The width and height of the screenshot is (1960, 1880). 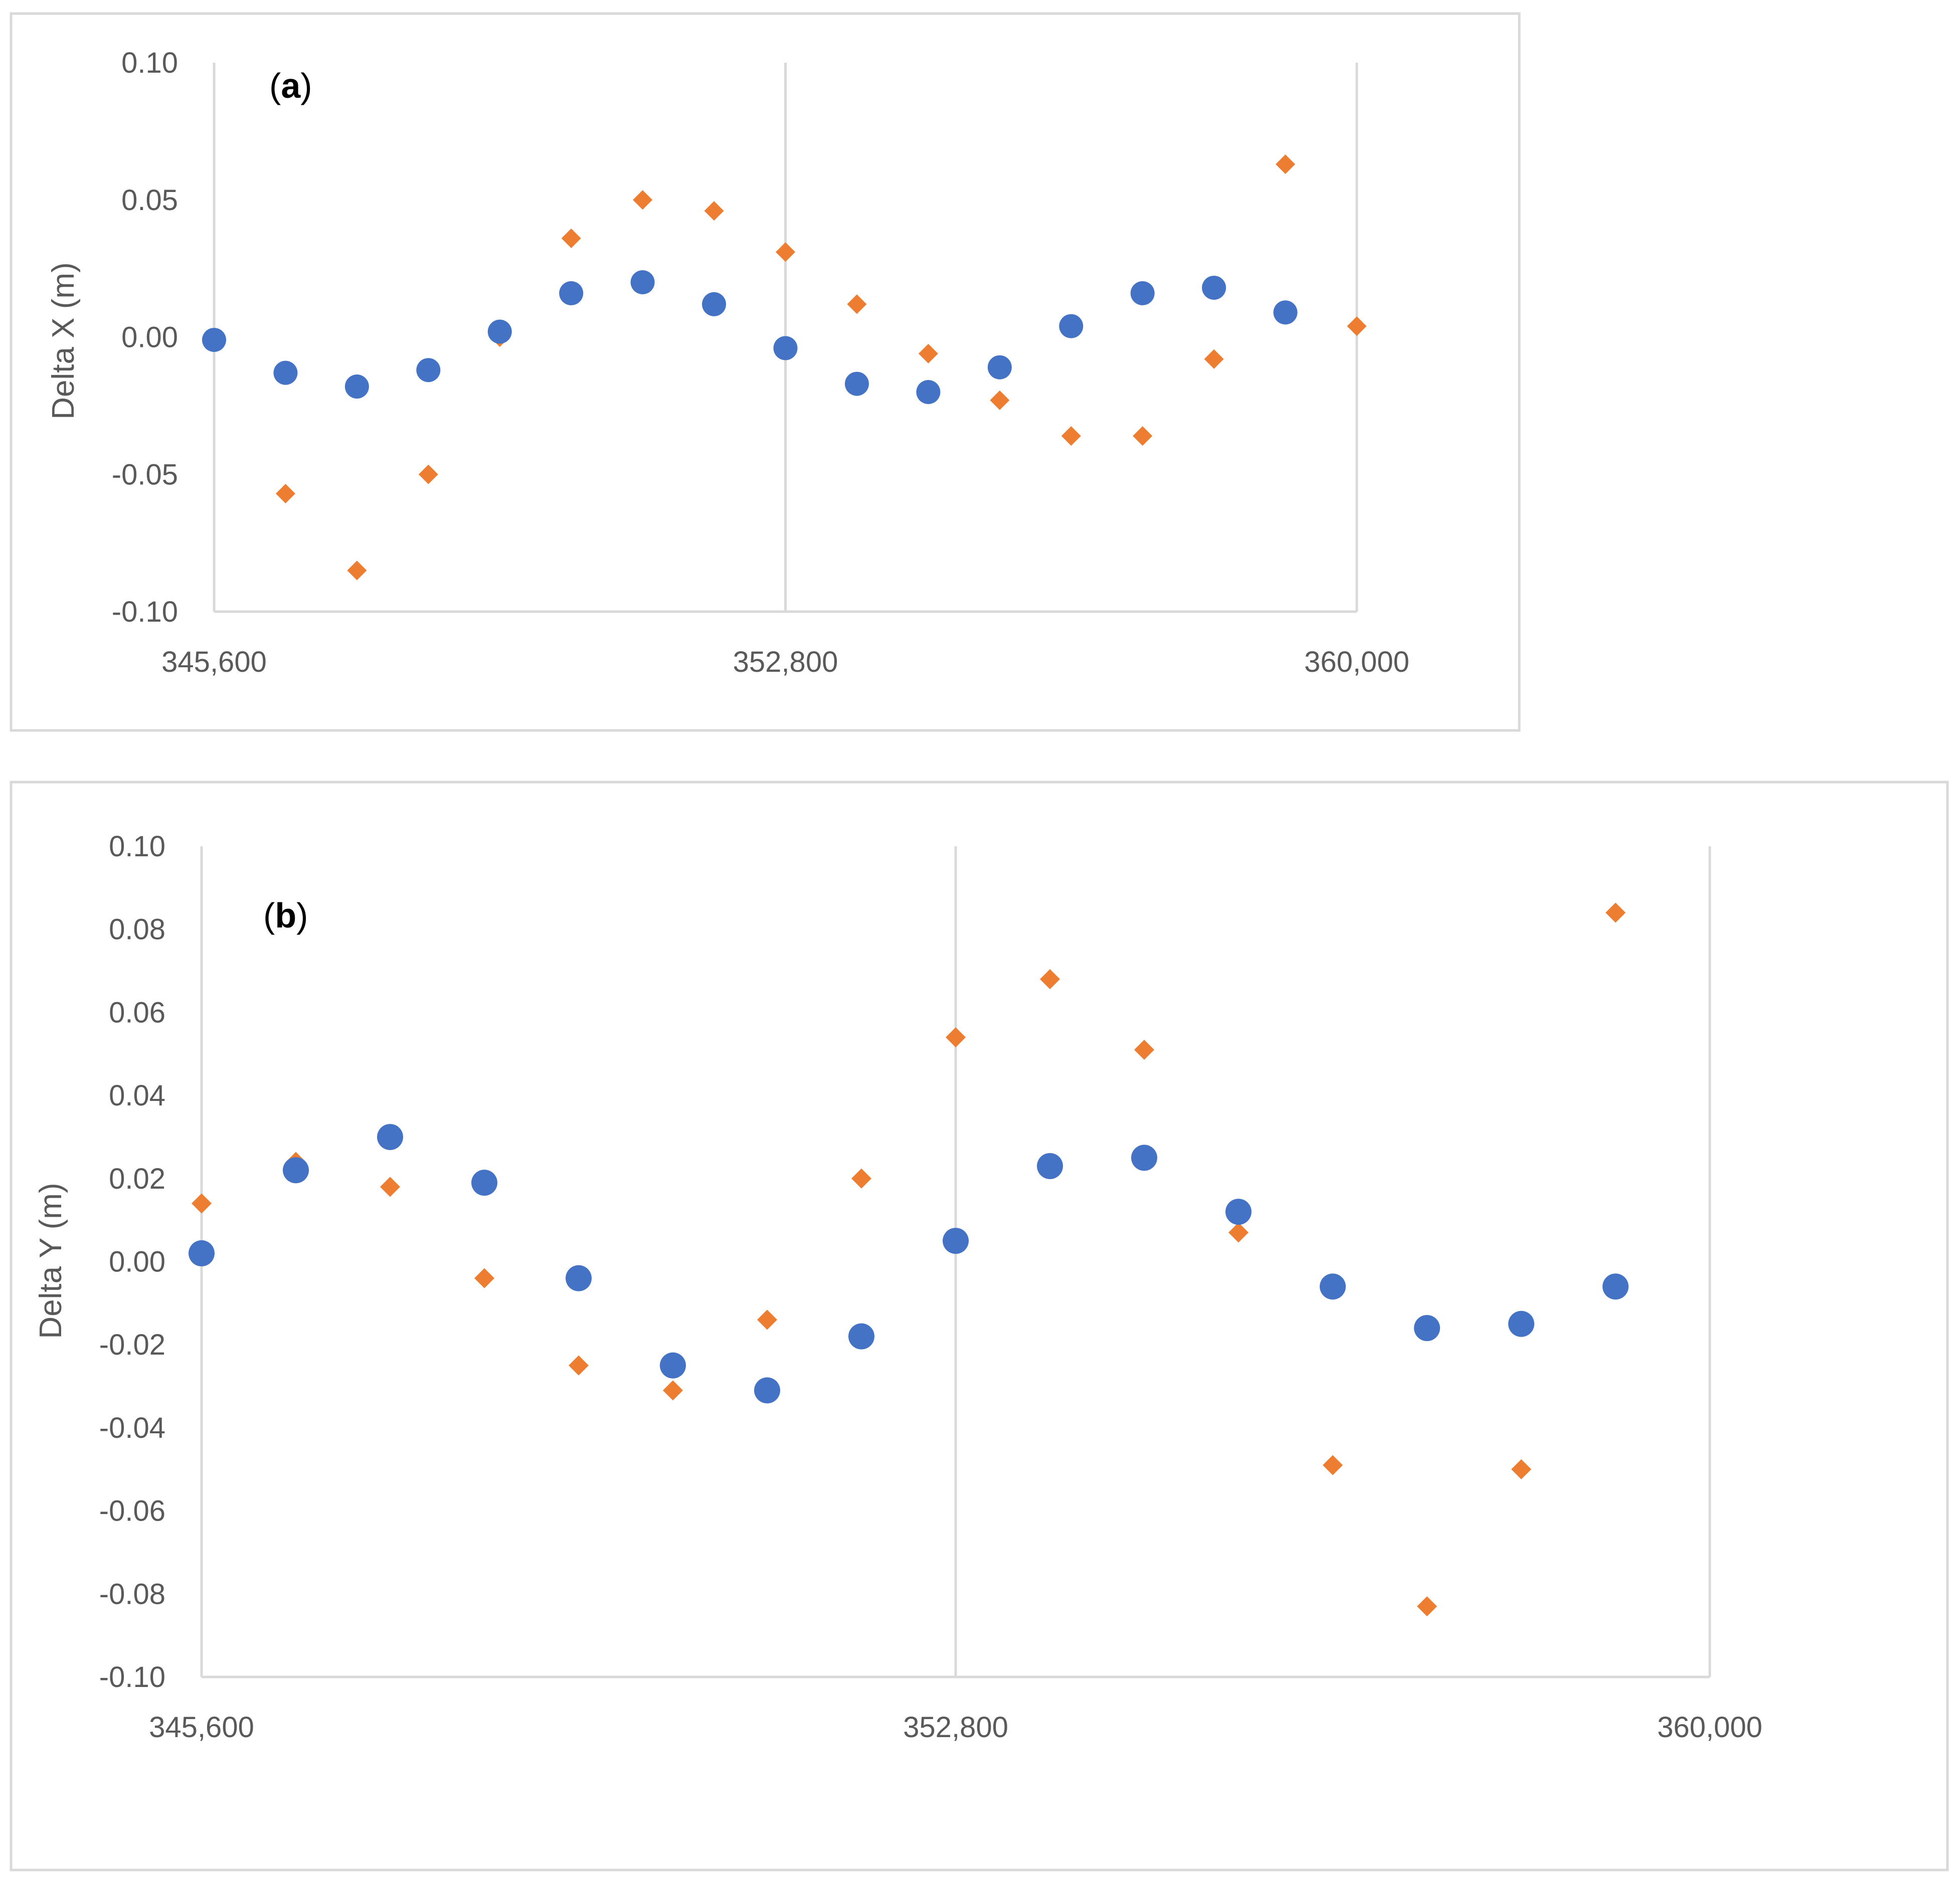 What do you see at coordinates (137, 1012) in the screenshot?
I see `chart-b-y-tick-label: 0.06` at bounding box center [137, 1012].